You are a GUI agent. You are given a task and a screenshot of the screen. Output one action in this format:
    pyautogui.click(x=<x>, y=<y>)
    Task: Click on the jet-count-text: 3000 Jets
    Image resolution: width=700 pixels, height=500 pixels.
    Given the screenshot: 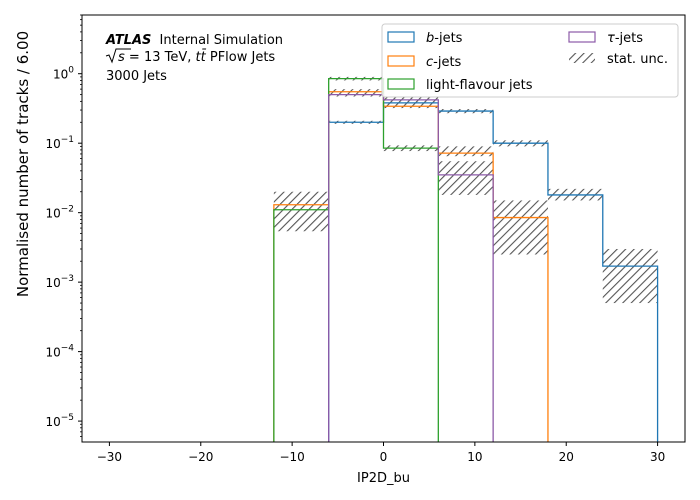 What is the action you would take?
    pyautogui.click(x=136, y=76)
    